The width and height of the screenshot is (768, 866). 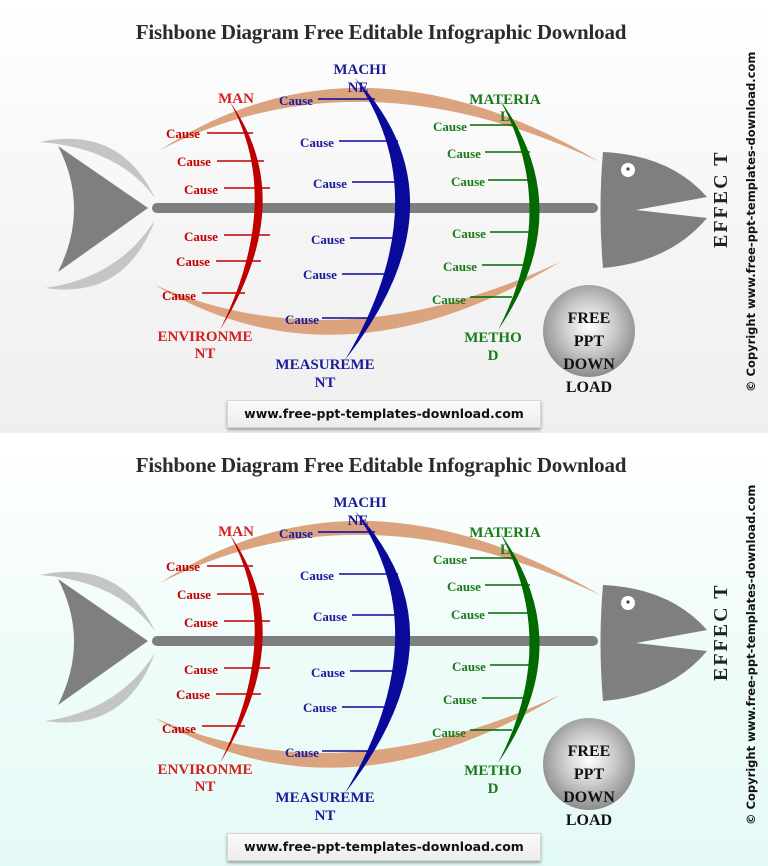 I want to click on cause-machine-3: Cause, so click(x=330, y=616).